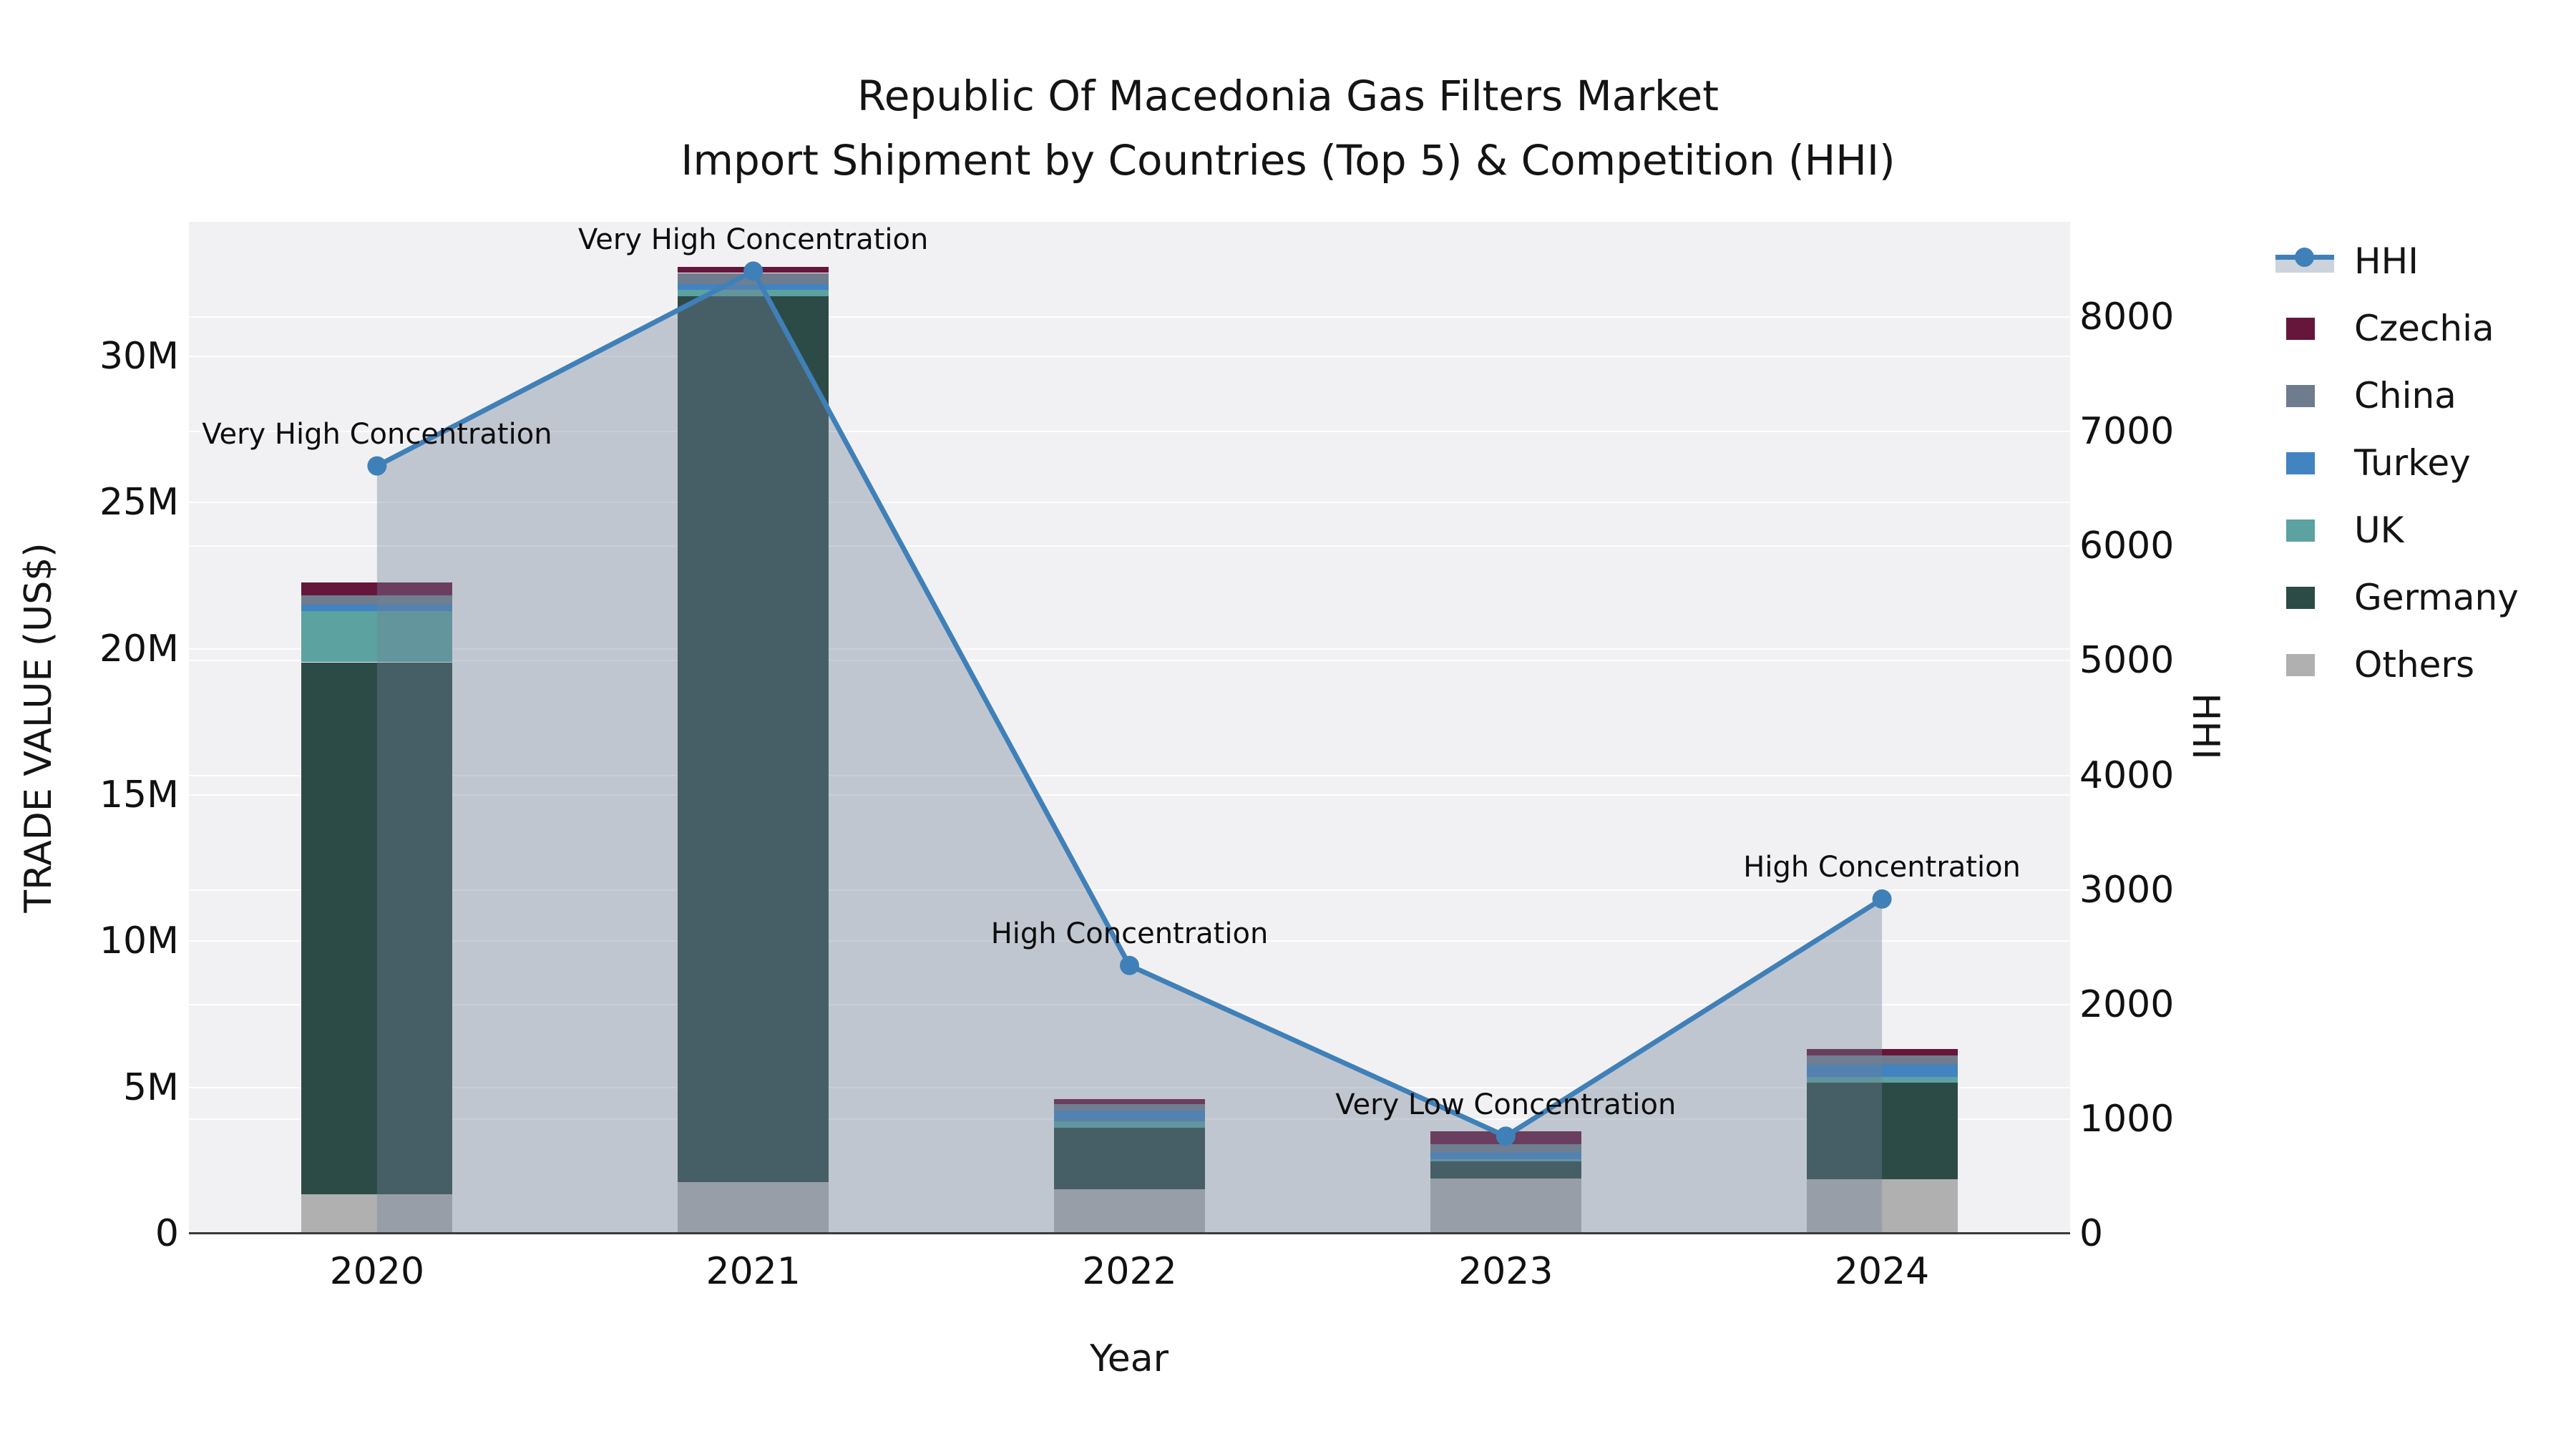 This screenshot has height=1449, width=2576. I want to click on legend-swatch-others, so click(2300, 664).